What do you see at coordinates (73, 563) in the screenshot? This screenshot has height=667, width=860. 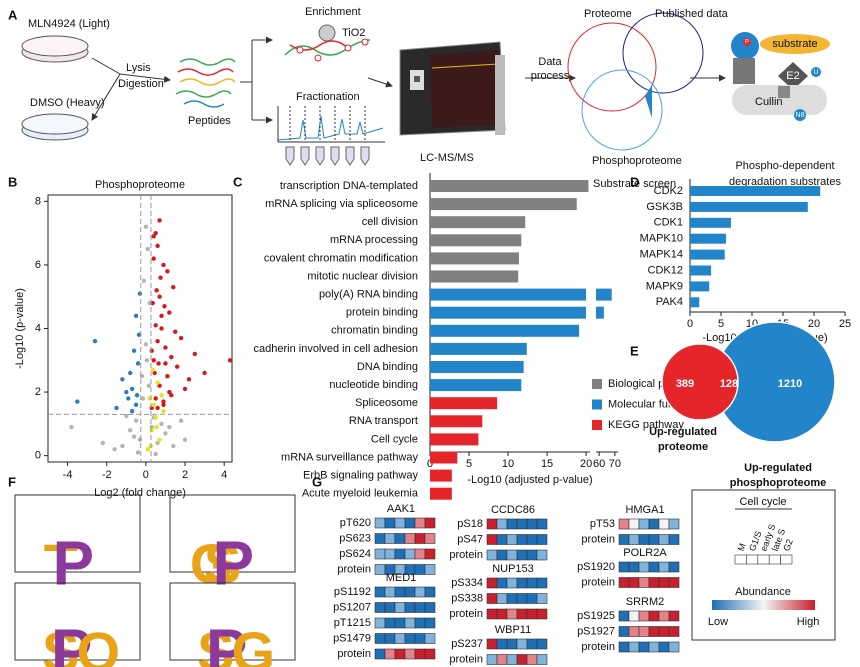 I see `logo-letter: P` at bounding box center [73, 563].